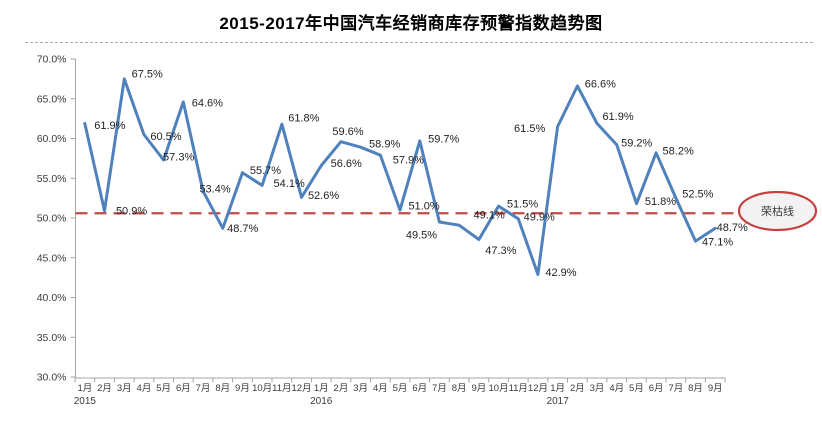 The height and width of the screenshot is (423, 822). I want to click on y-tick-label: 45.0%, so click(52, 258).